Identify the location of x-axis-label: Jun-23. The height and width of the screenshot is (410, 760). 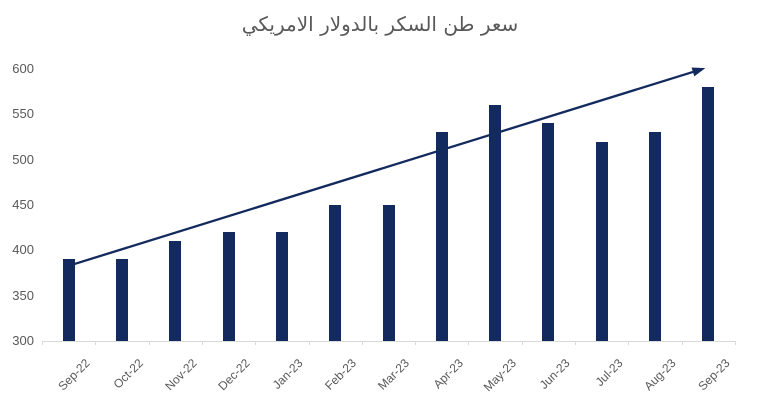
(554, 374).